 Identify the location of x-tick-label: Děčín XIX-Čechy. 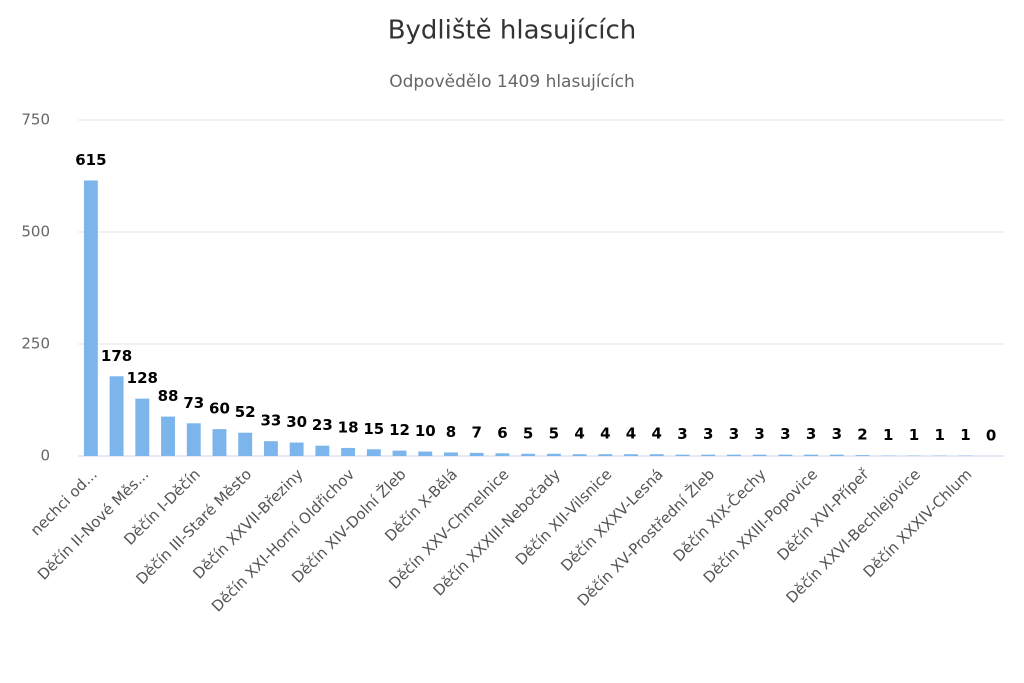
(719, 514).